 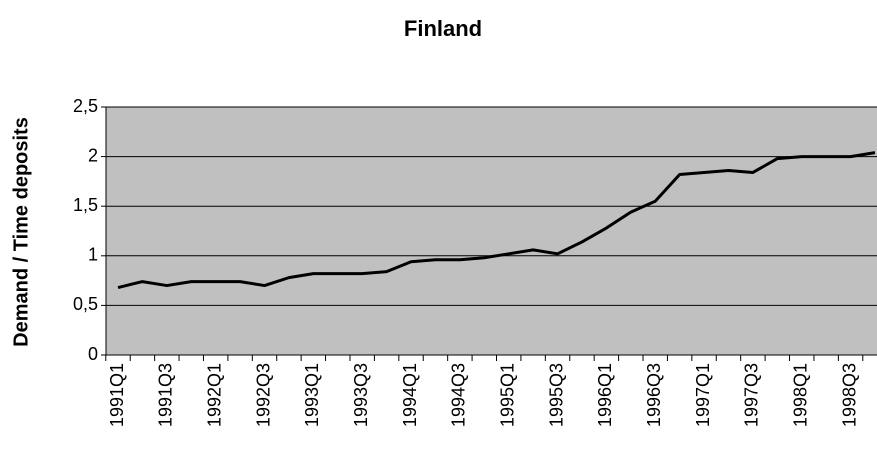 I want to click on x-tick-label: 1994Q1, so click(x=410, y=395).